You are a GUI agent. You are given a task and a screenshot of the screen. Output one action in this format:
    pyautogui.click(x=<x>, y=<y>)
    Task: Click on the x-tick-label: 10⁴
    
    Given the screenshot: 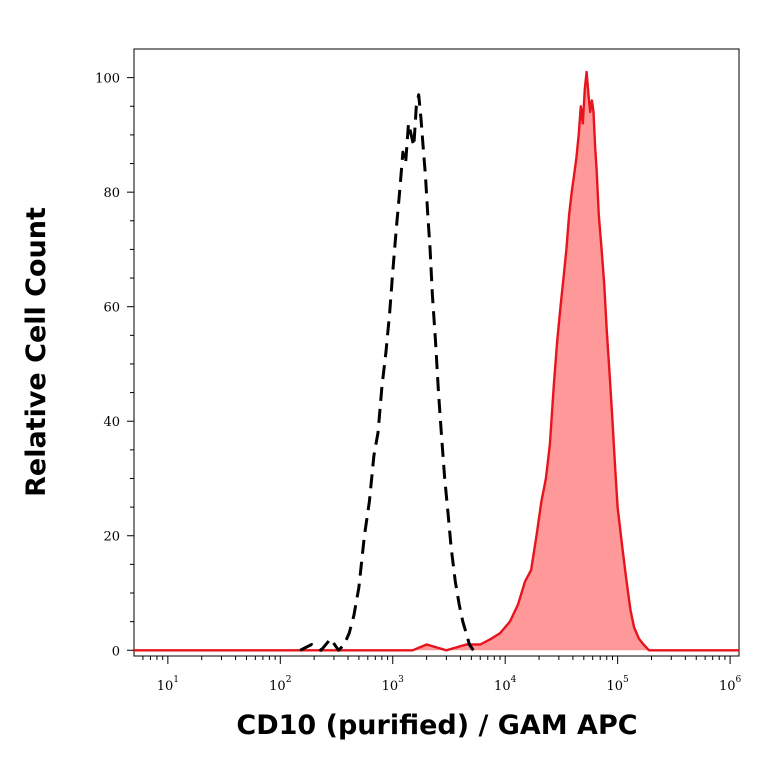 What is the action you would take?
    pyautogui.click(x=505, y=684)
    